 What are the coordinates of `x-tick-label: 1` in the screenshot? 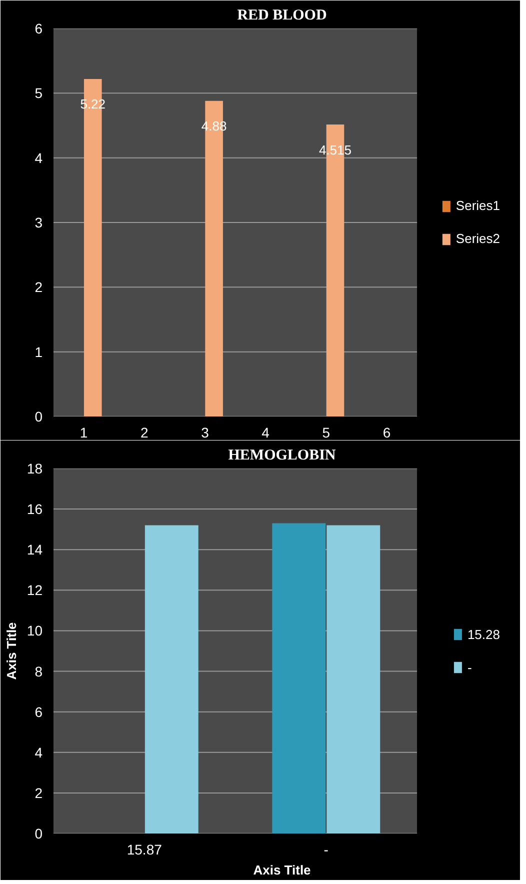 It's located at (84, 432).